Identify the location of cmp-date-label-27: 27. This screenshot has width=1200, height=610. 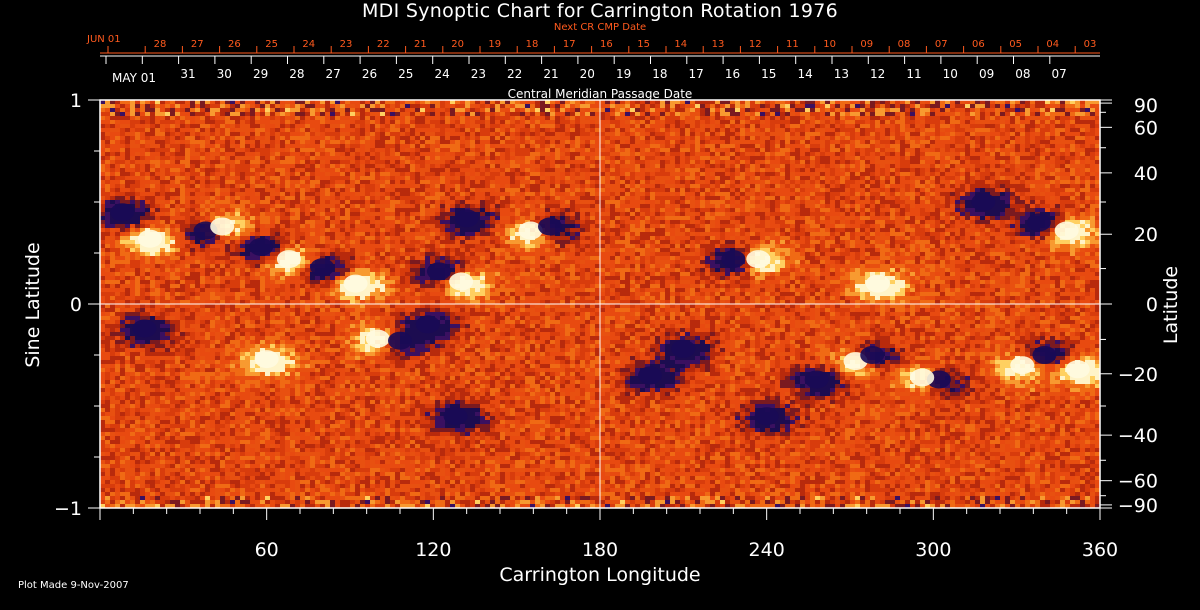
(333, 74).